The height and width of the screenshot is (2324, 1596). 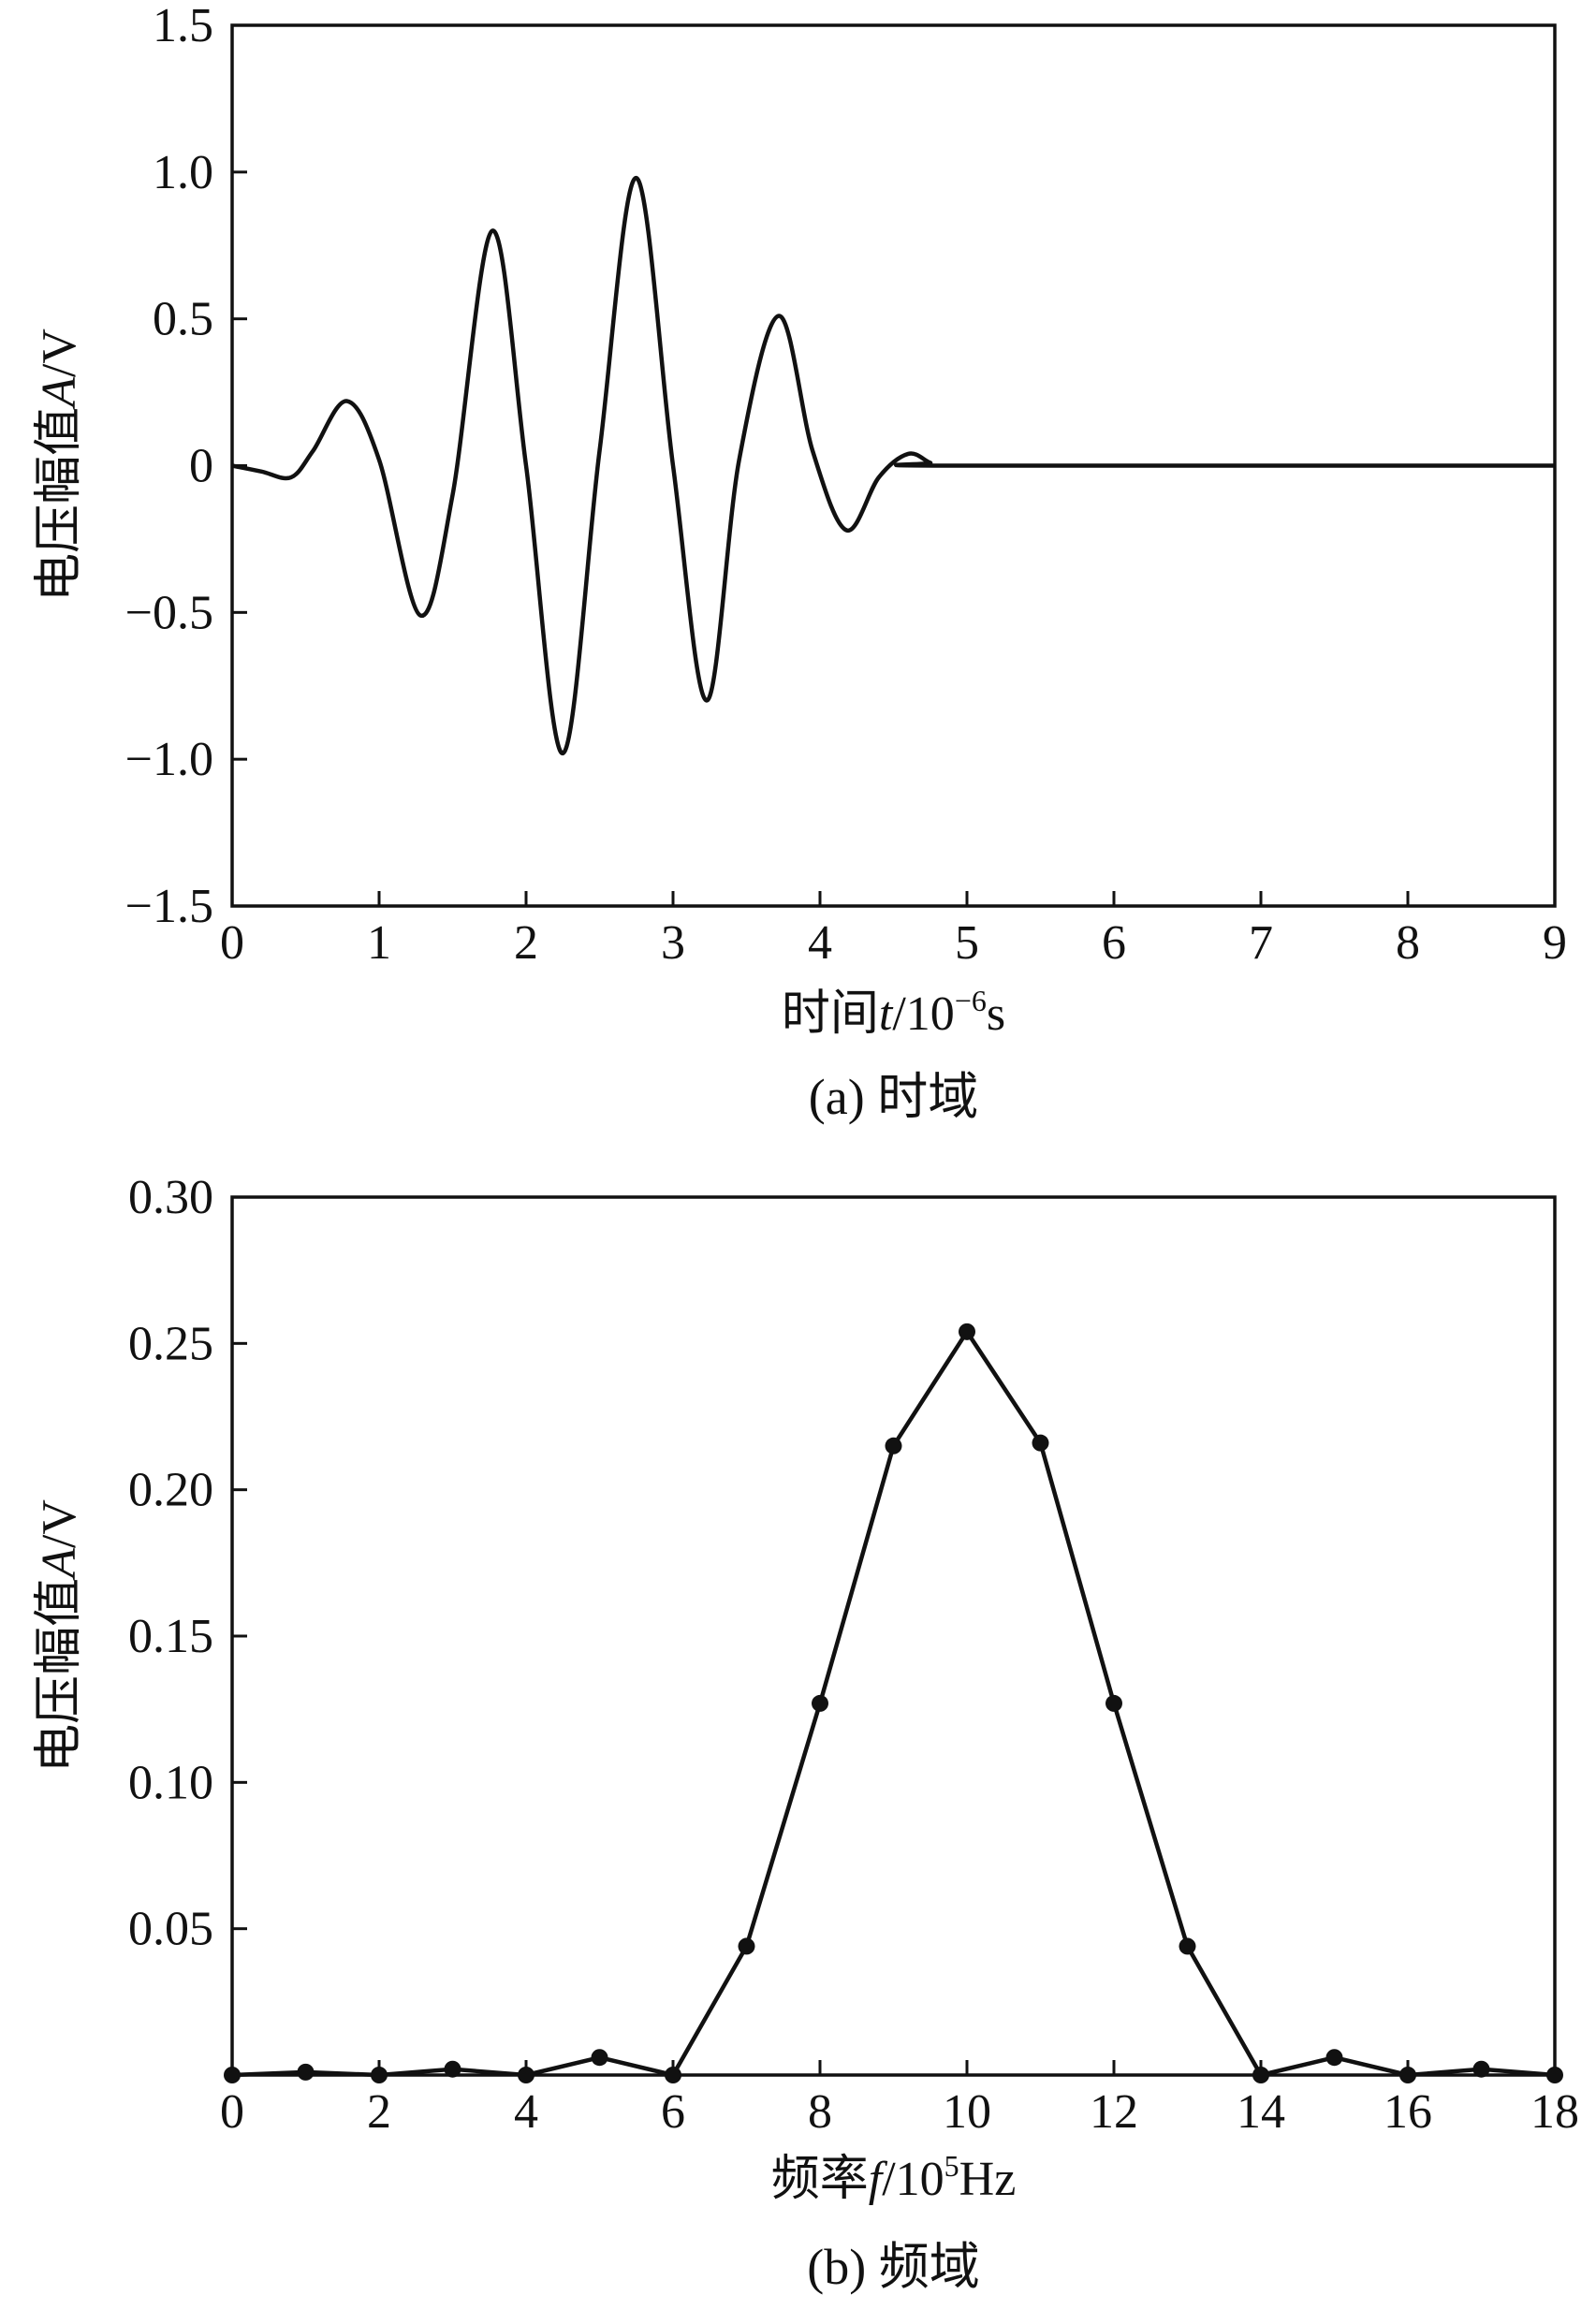 I want to click on frequency-domain-x-tick-label: 14, so click(x=1261, y=2112).